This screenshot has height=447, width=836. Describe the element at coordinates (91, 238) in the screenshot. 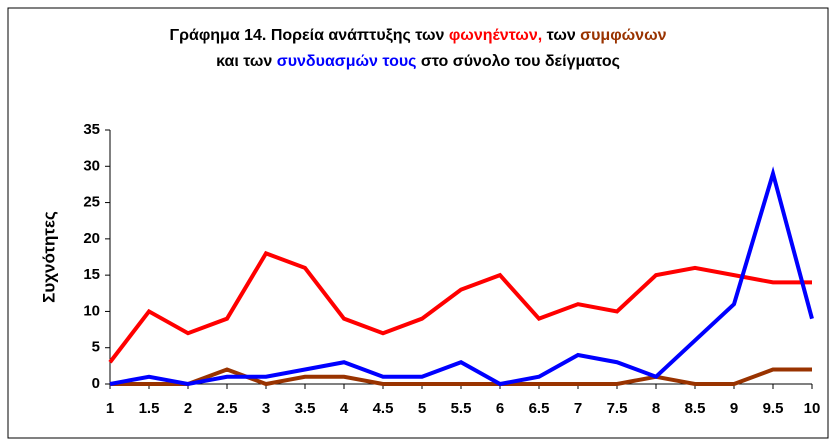

I see `y-tick-label: 20` at that location.